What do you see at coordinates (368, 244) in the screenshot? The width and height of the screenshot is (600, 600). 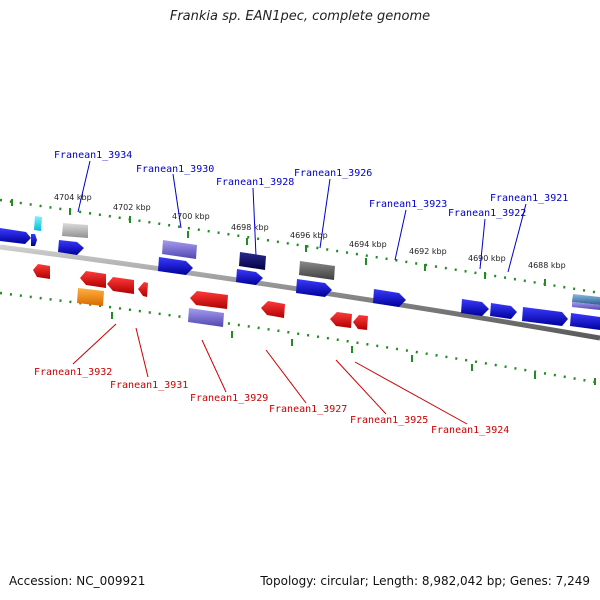 I see `tick-label: 4694 kbp` at bounding box center [368, 244].